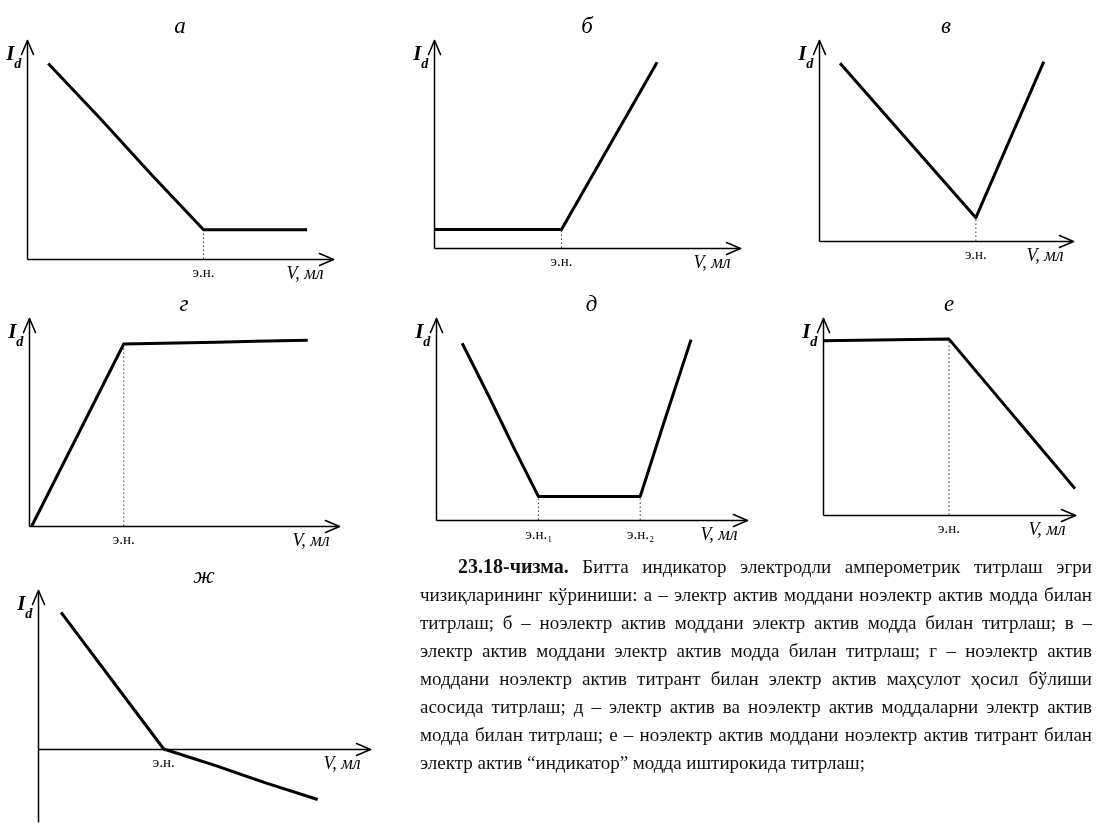  What do you see at coordinates (946, 25) in the screenshot?
I see `chart-title: в` at bounding box center [946, 25].